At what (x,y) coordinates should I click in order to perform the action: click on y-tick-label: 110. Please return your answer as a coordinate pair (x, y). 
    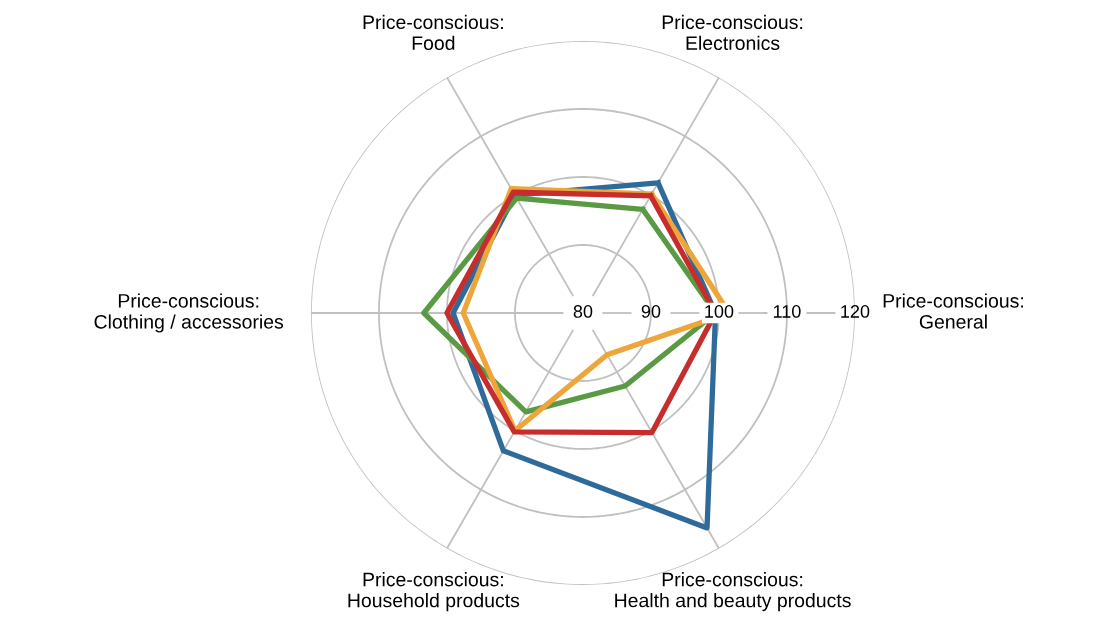
    Looking at the image, I should click on (787, 311).